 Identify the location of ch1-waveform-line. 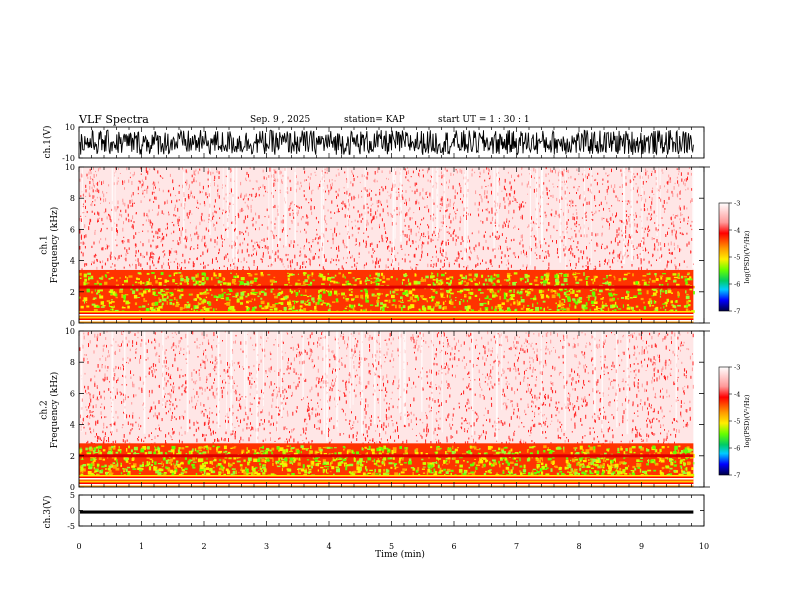
(386, 142).